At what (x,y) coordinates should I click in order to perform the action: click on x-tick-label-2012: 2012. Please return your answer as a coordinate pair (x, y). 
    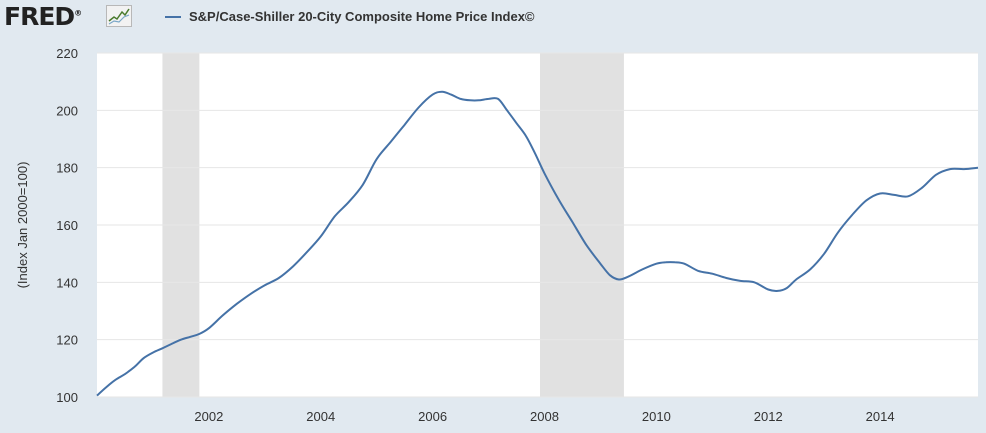
    Looking at the image, I should click on (768, 416).